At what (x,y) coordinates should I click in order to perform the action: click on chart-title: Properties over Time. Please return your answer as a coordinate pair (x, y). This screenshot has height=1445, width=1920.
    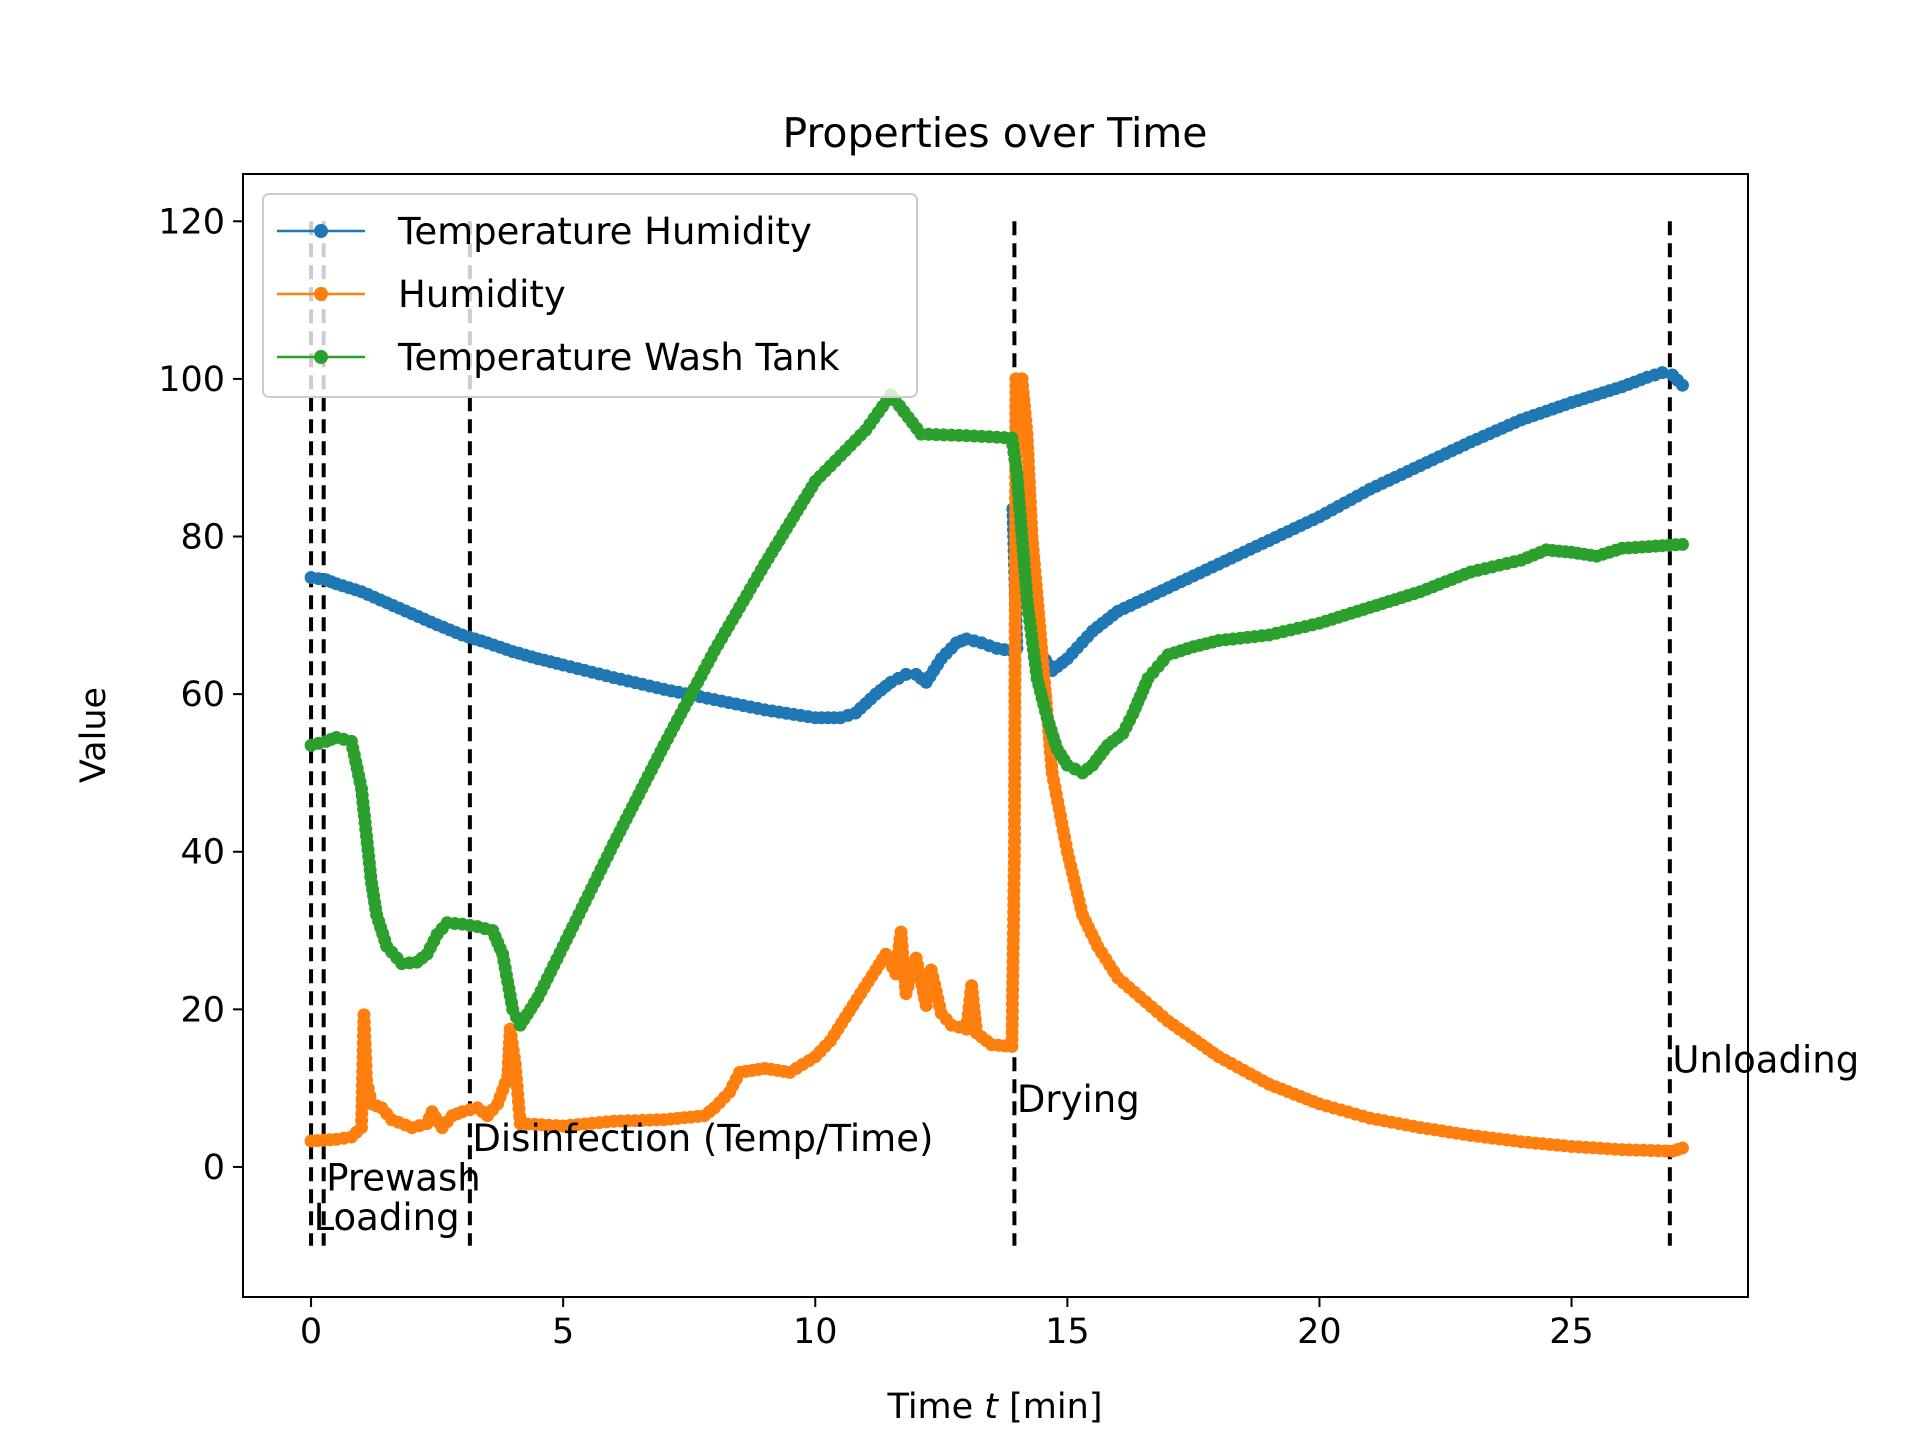
    Looking at the image, I should click on (994, 133).